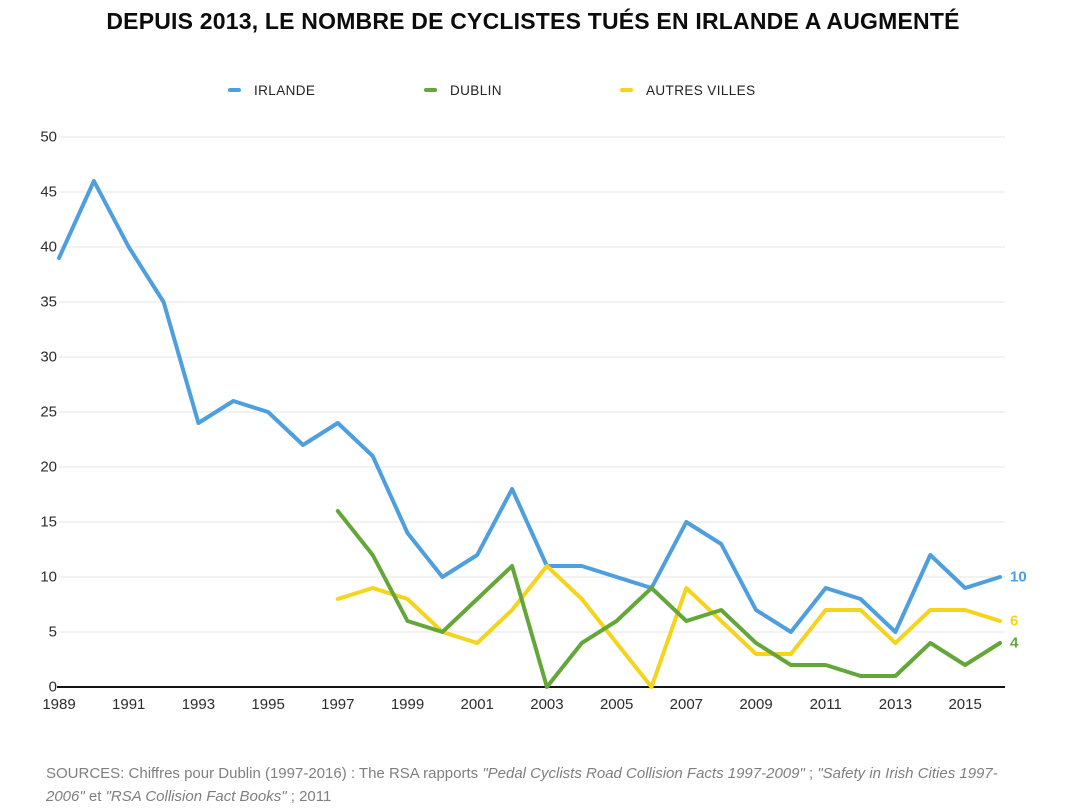 The height and width of the screenshot is (809, 1066). I want to click on x-axis-label: 1993, so click(198, 704).